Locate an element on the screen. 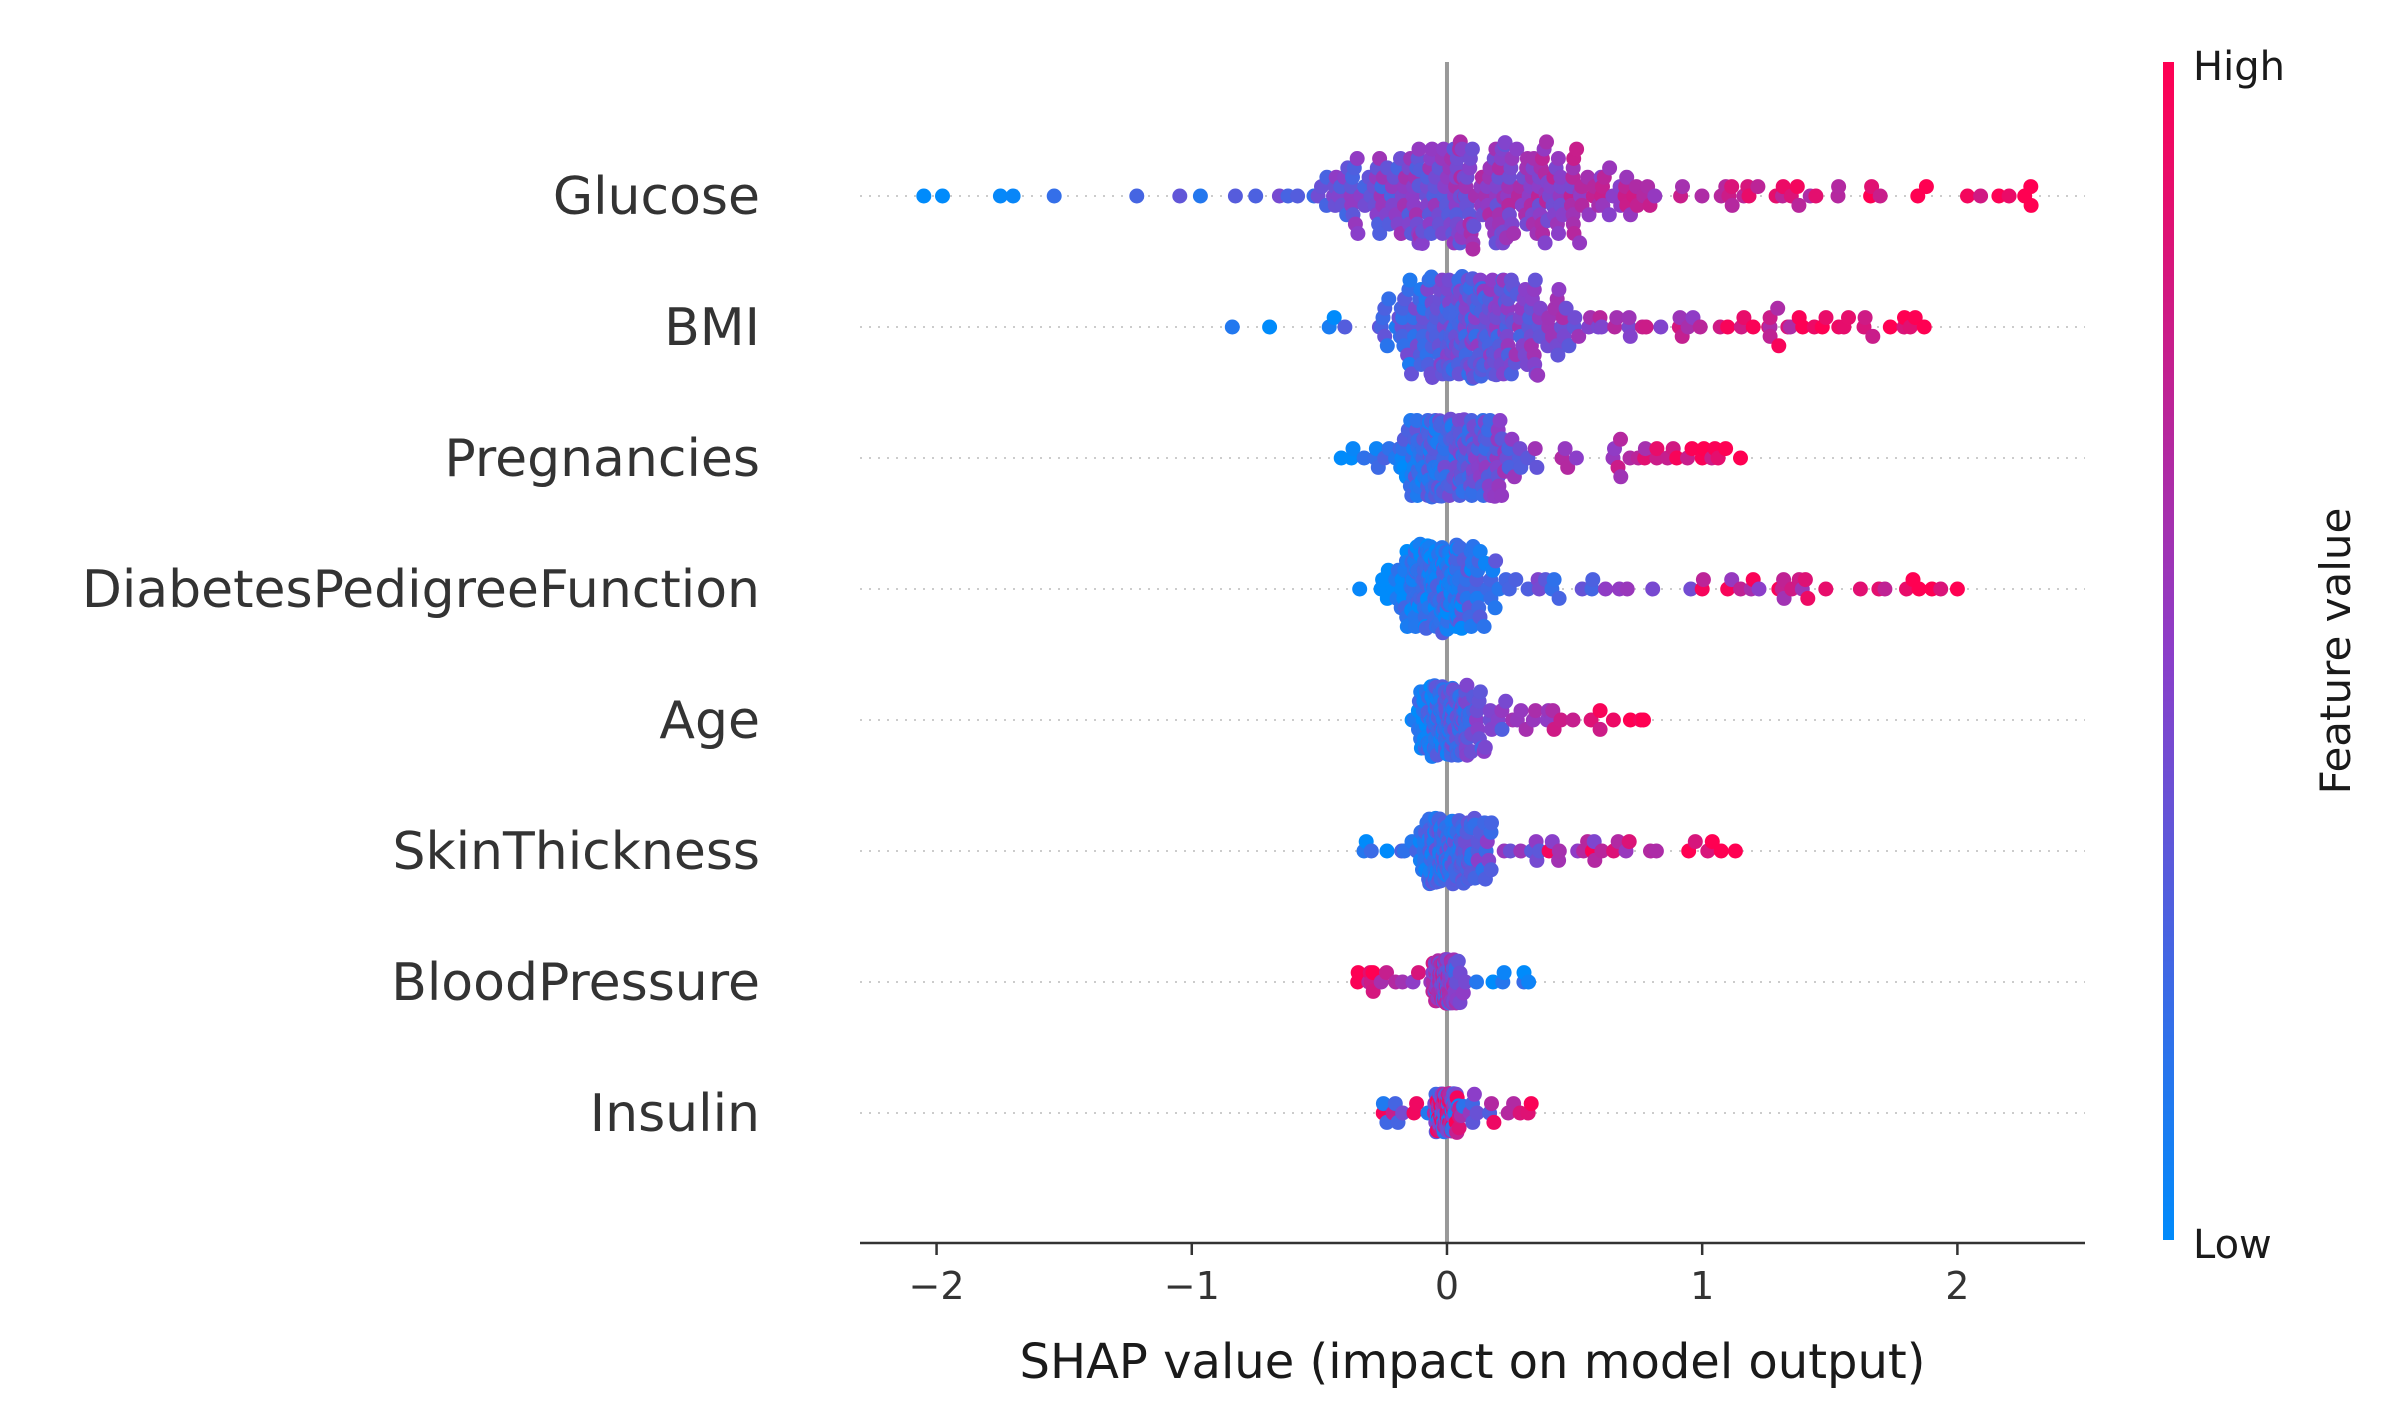  x-tick-label: 1 is located at coordinates (1702, 1286).